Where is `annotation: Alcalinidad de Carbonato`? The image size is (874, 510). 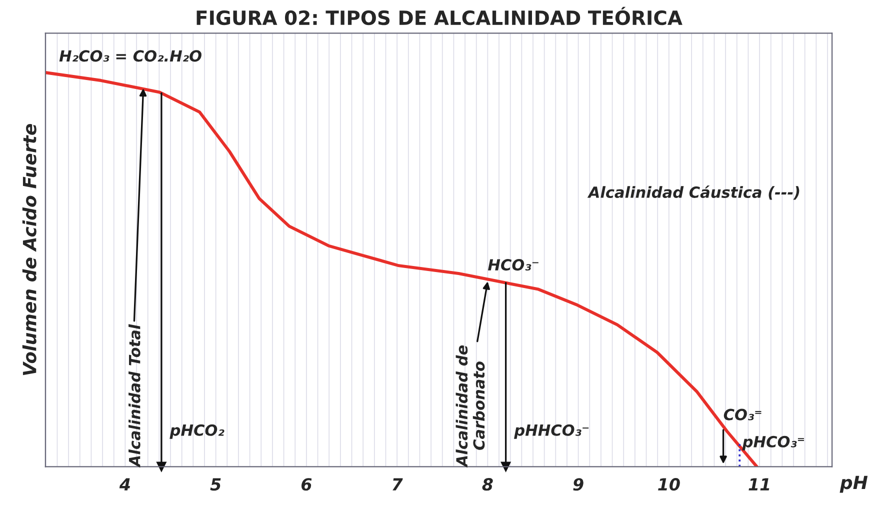 annotation: Alcalinidad de Carbonato is located at coordinates (470, 406).